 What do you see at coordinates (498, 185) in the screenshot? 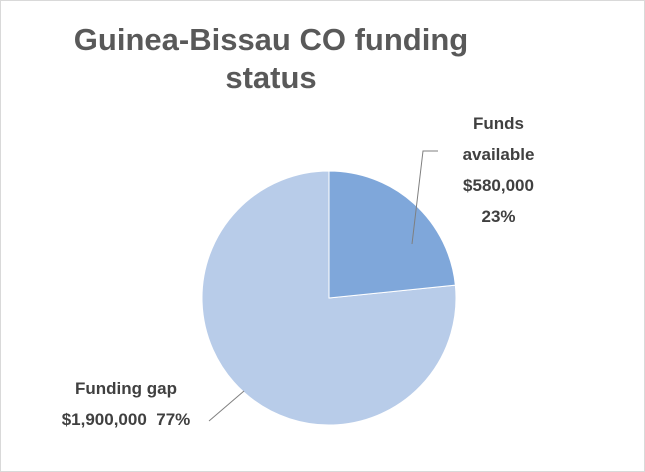
I see `label-value: $580,000` at bounding box center [498, 185].